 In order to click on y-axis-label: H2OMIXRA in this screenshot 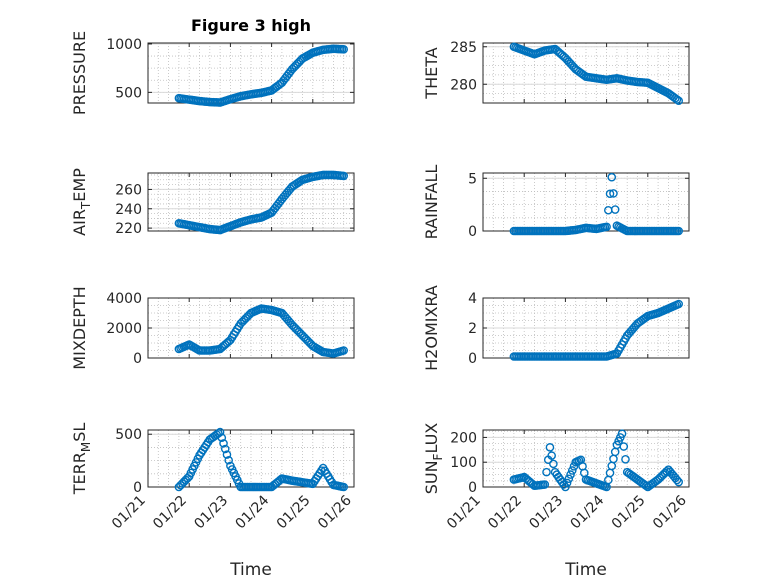, I will do `click(431, 328)`.